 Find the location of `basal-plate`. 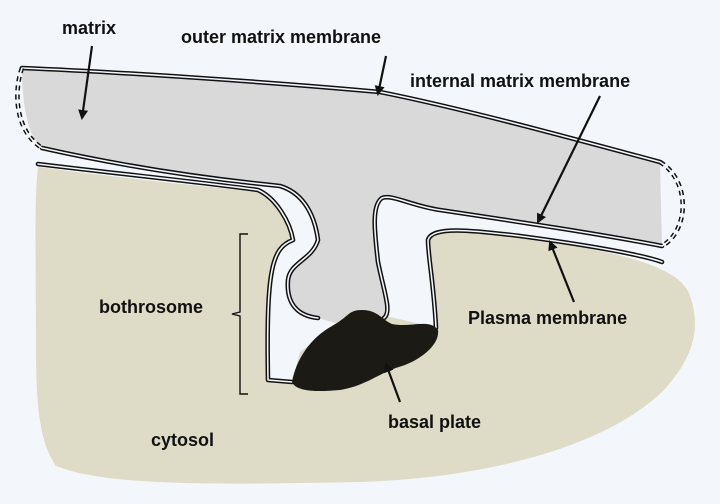

basal-plate is located at coordinates (365, 351).